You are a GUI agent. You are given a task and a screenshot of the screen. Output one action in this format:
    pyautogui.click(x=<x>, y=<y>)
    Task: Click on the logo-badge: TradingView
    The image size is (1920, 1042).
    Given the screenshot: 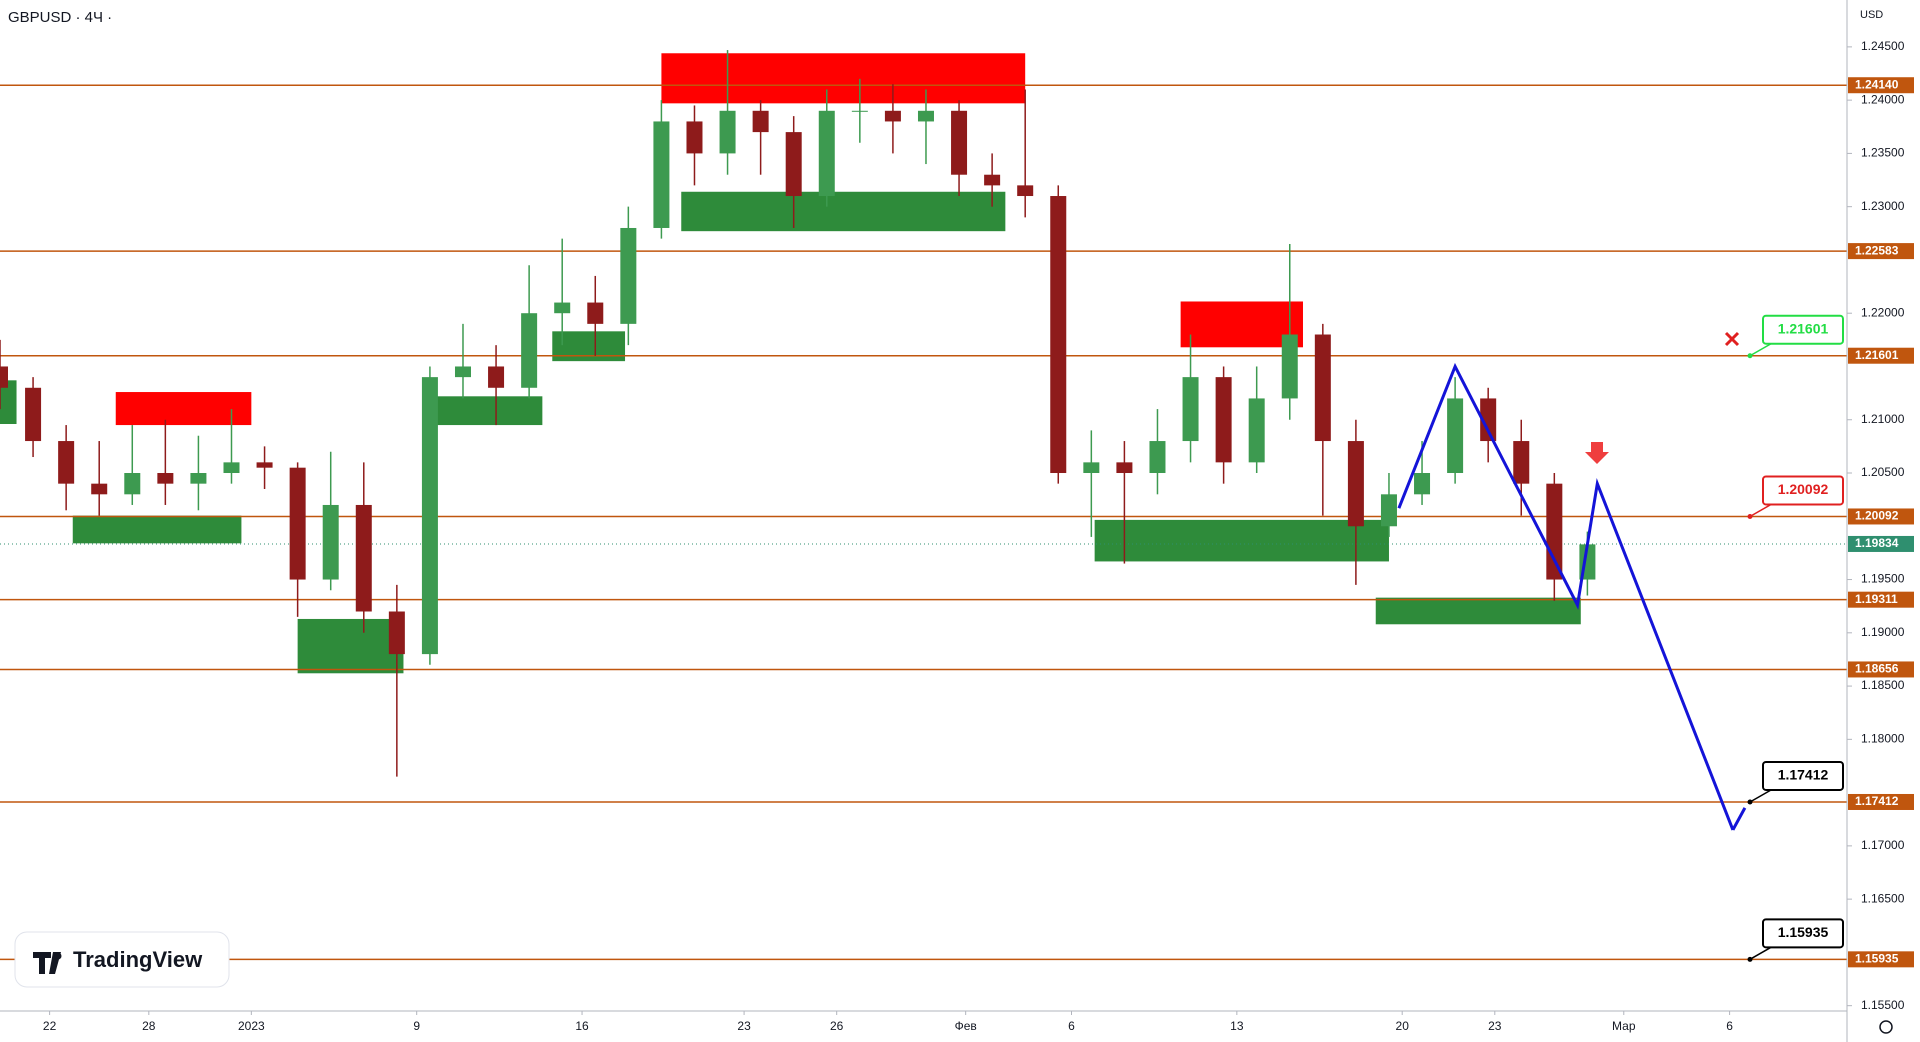 What is the action you would take?
    pyautogui.click(x=122, y=959)
    